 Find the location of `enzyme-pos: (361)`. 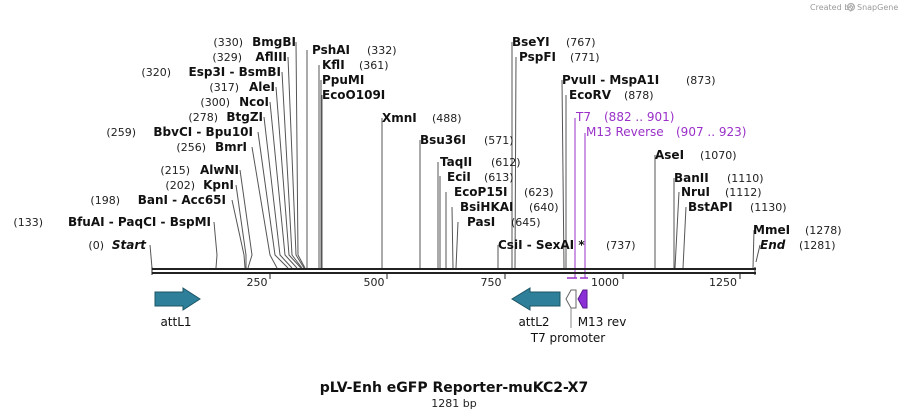

enzyme-pos: (361) is located at coordinates (374, 65).